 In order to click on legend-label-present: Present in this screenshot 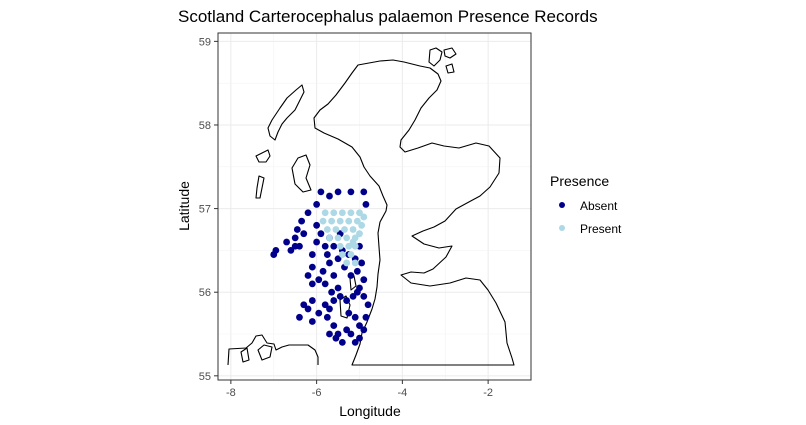, I will do `click(601, 229)`.